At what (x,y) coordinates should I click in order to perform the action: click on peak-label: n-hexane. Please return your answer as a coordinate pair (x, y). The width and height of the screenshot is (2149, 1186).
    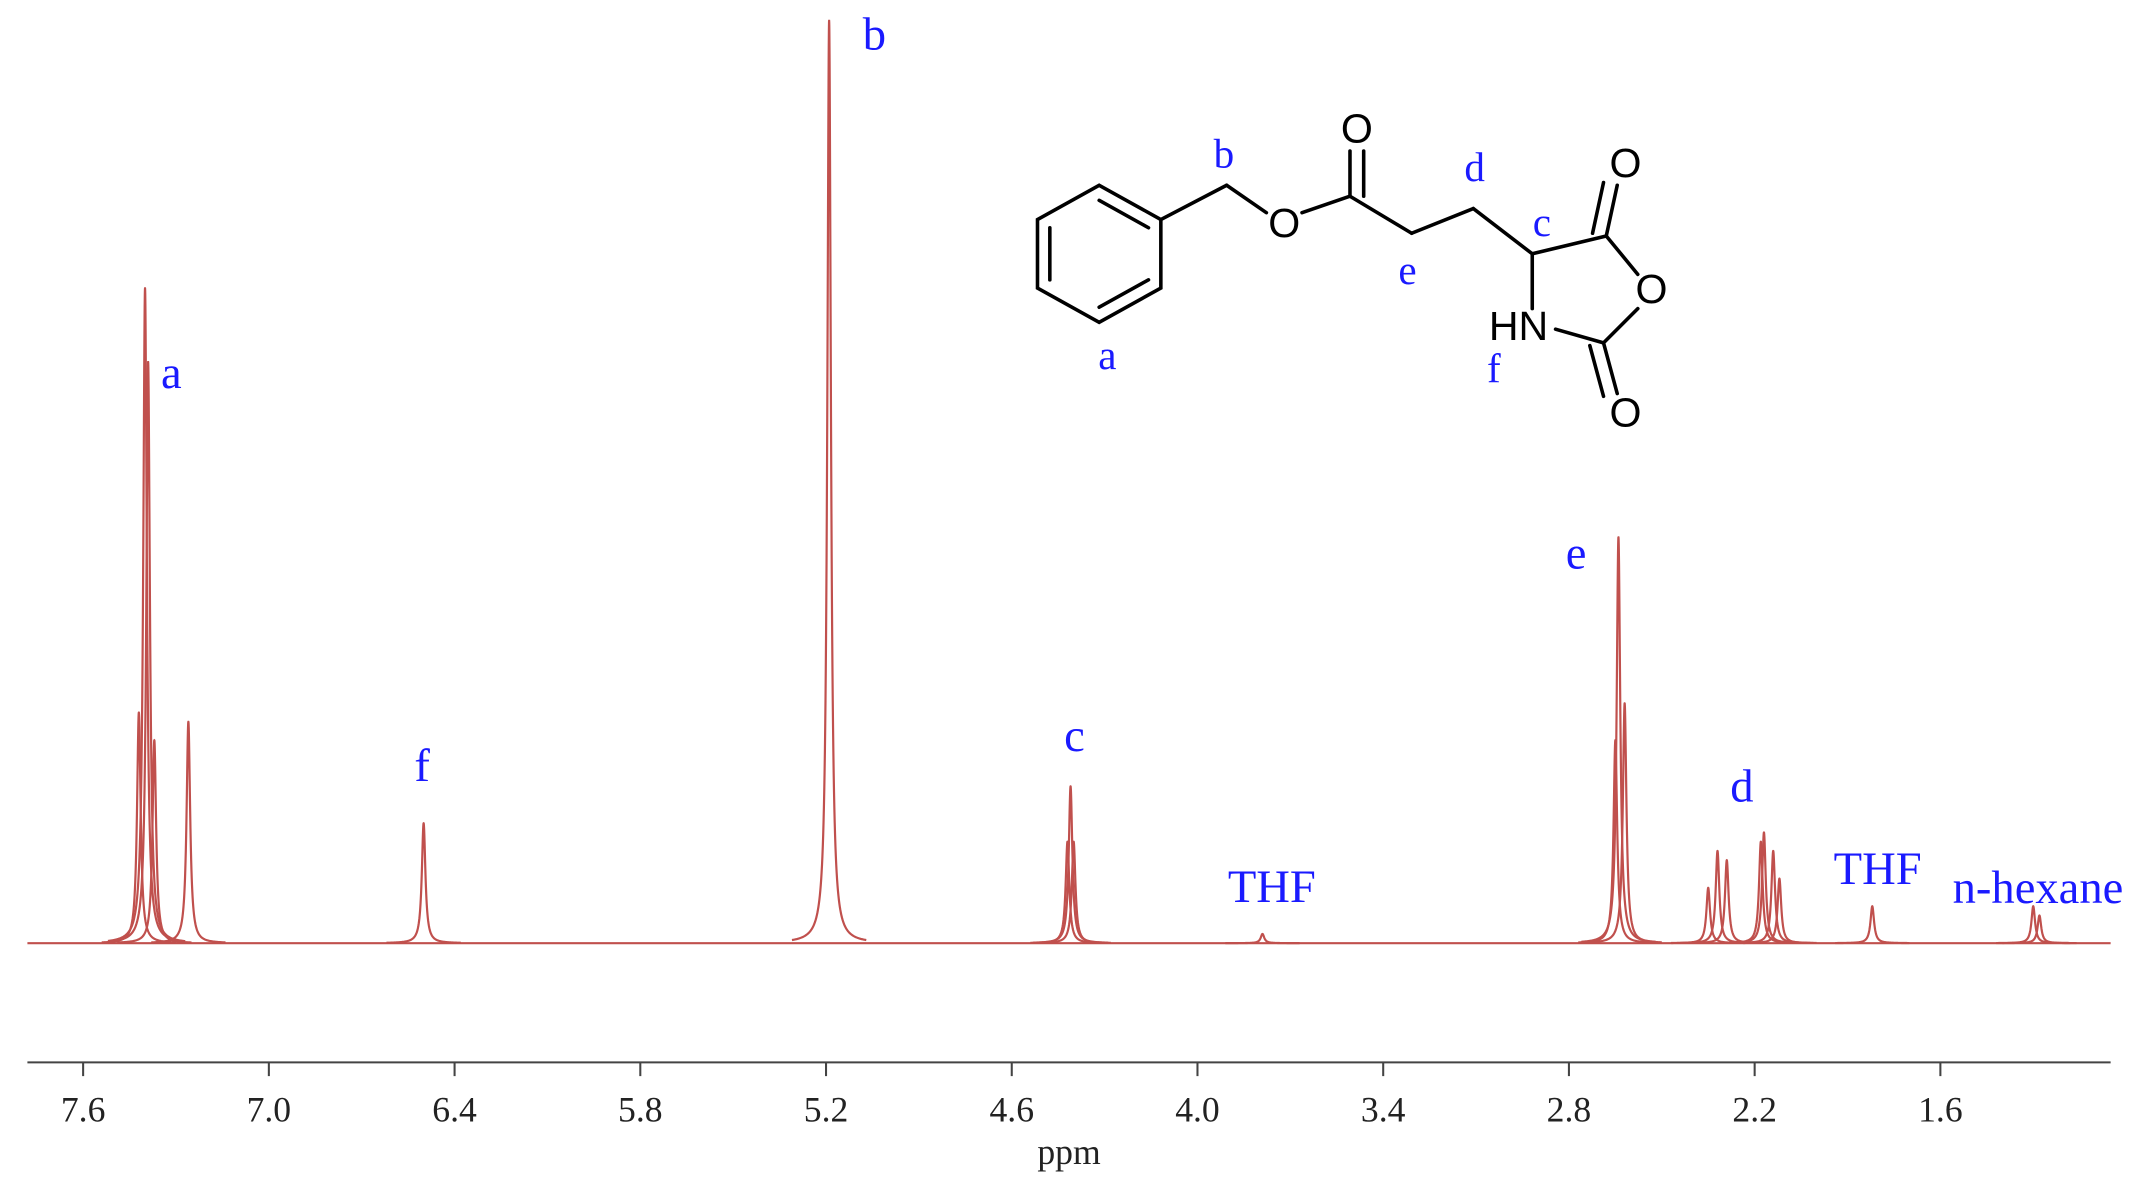
    Looking at the image, I should click on (2038, 888).